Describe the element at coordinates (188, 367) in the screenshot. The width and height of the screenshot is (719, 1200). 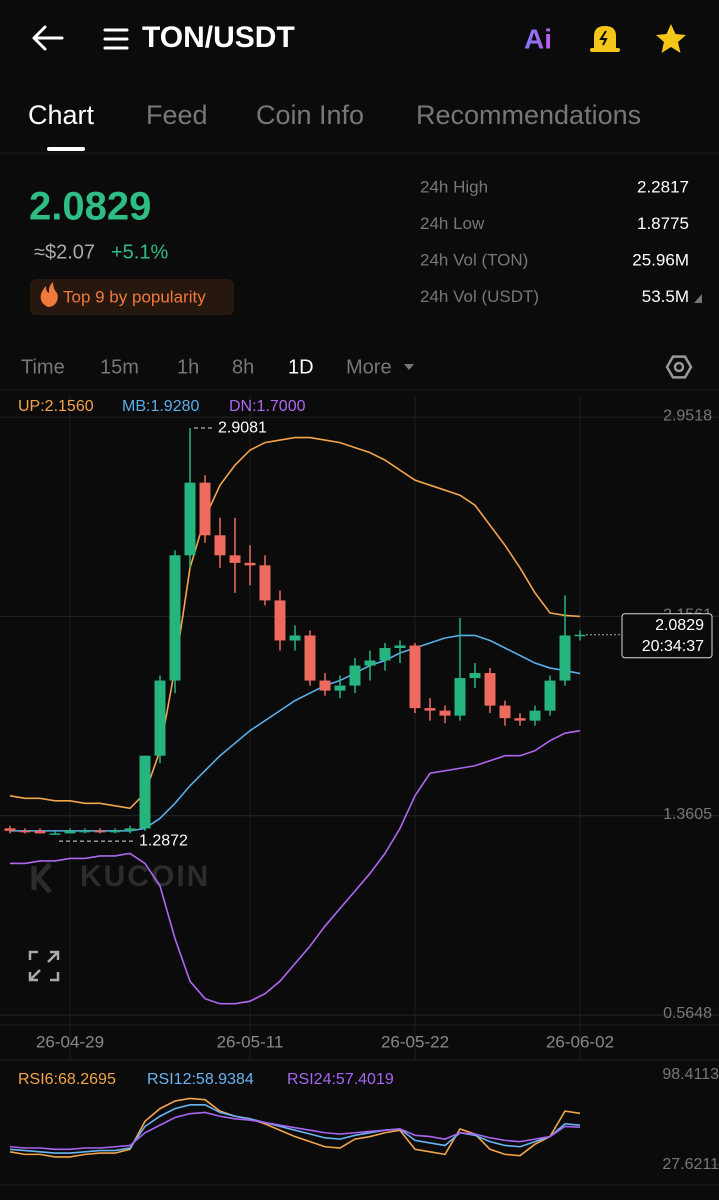
I see `interval-option: 1h` at that location.